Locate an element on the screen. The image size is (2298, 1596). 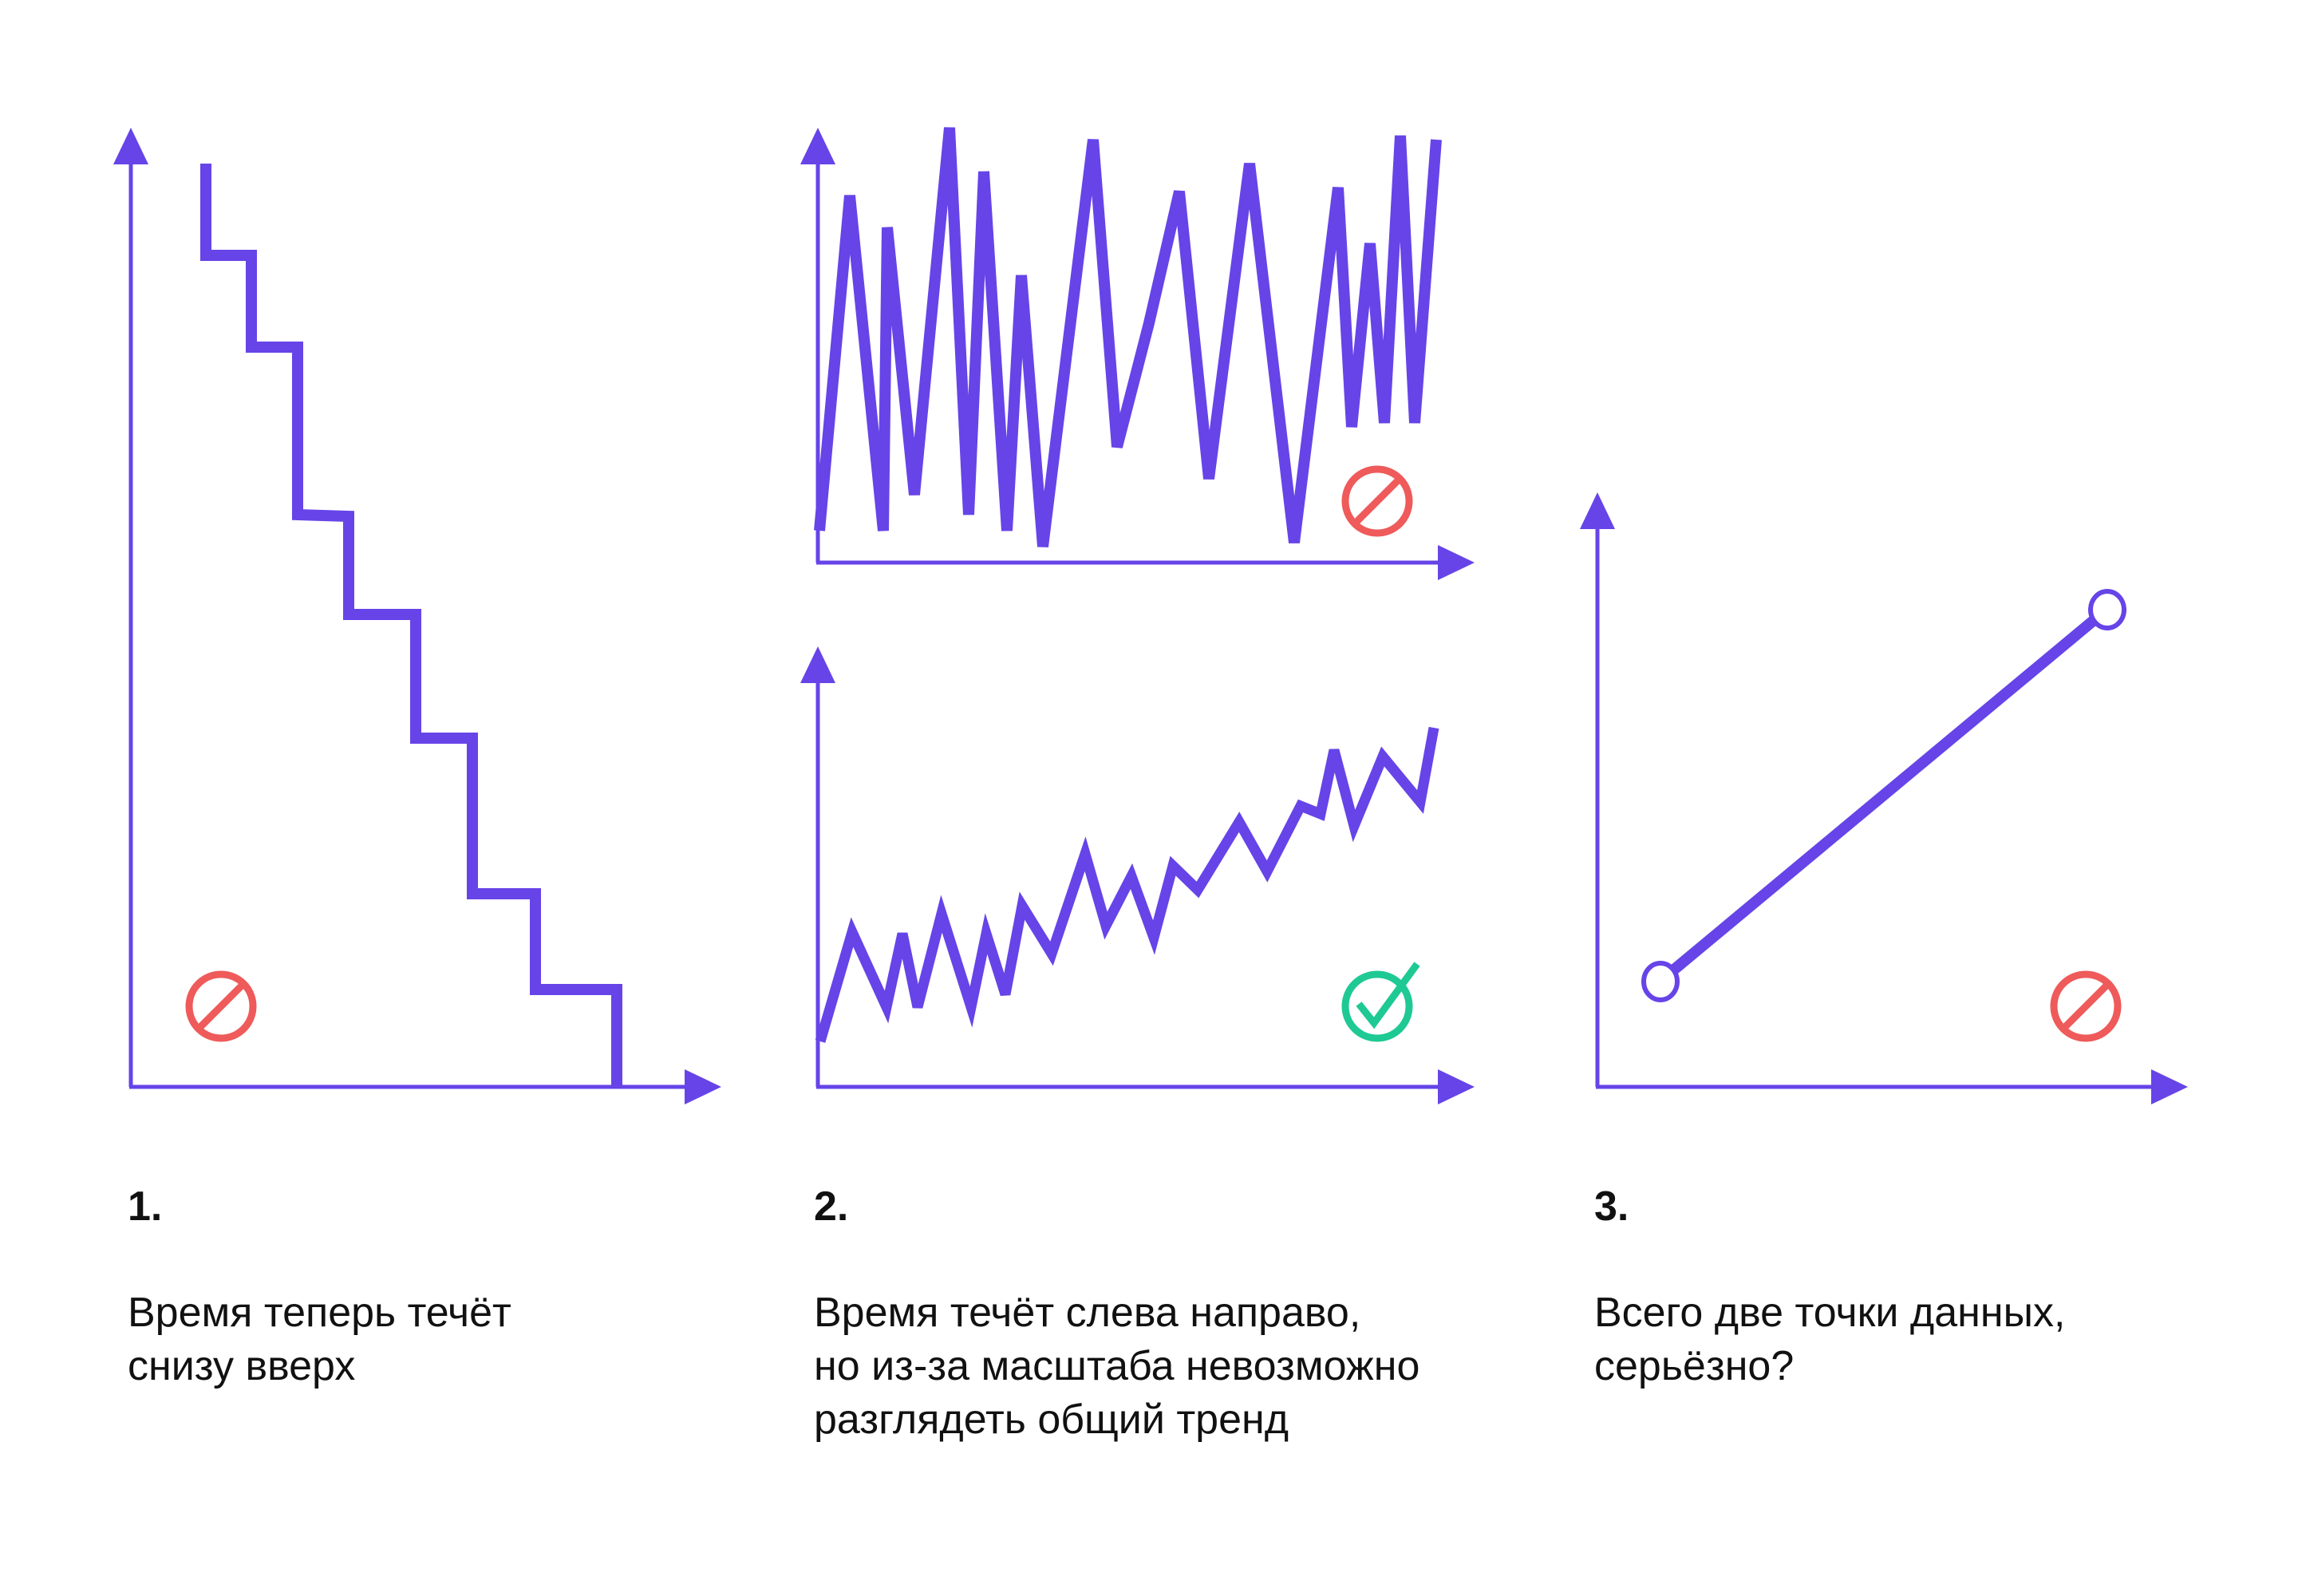
two-point-line is located at coordinates (1883, 795).